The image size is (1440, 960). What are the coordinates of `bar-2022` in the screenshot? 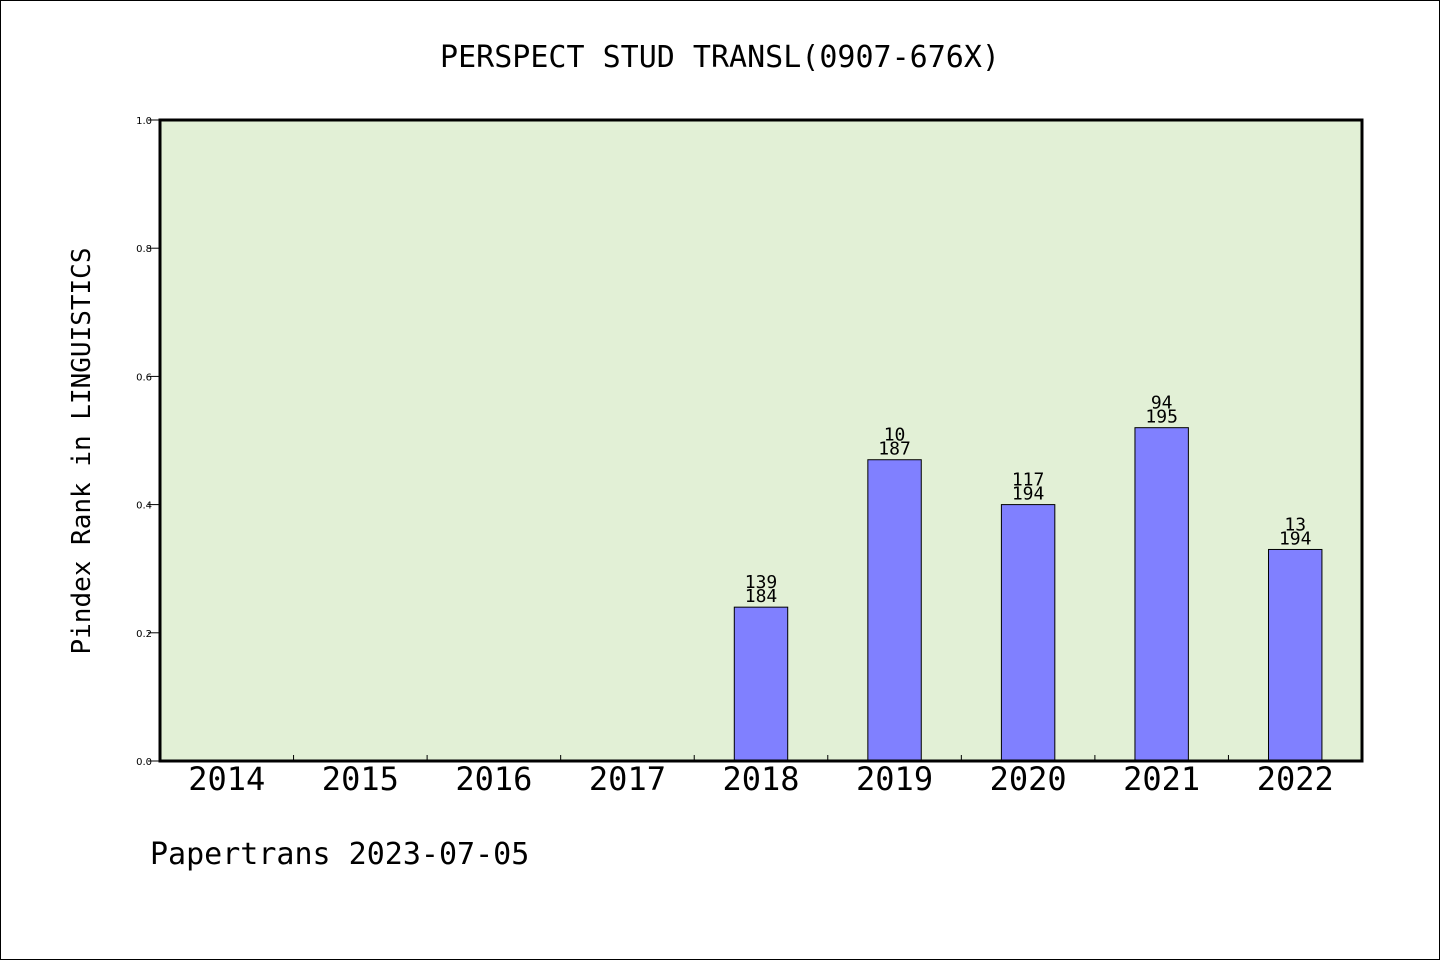 It's located at (1295, 655).